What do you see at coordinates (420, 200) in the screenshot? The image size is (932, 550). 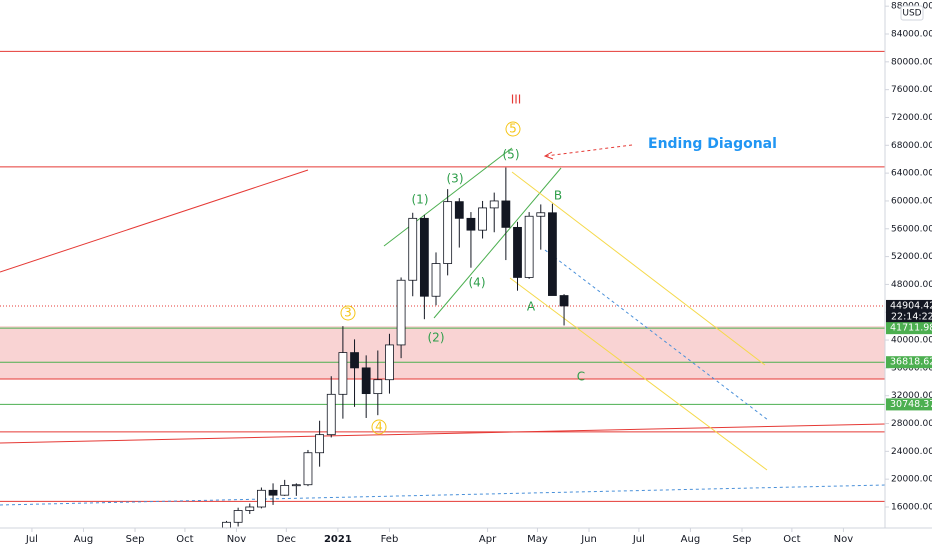 I see `wave-label: (1)` at bounding box center [420, 200].